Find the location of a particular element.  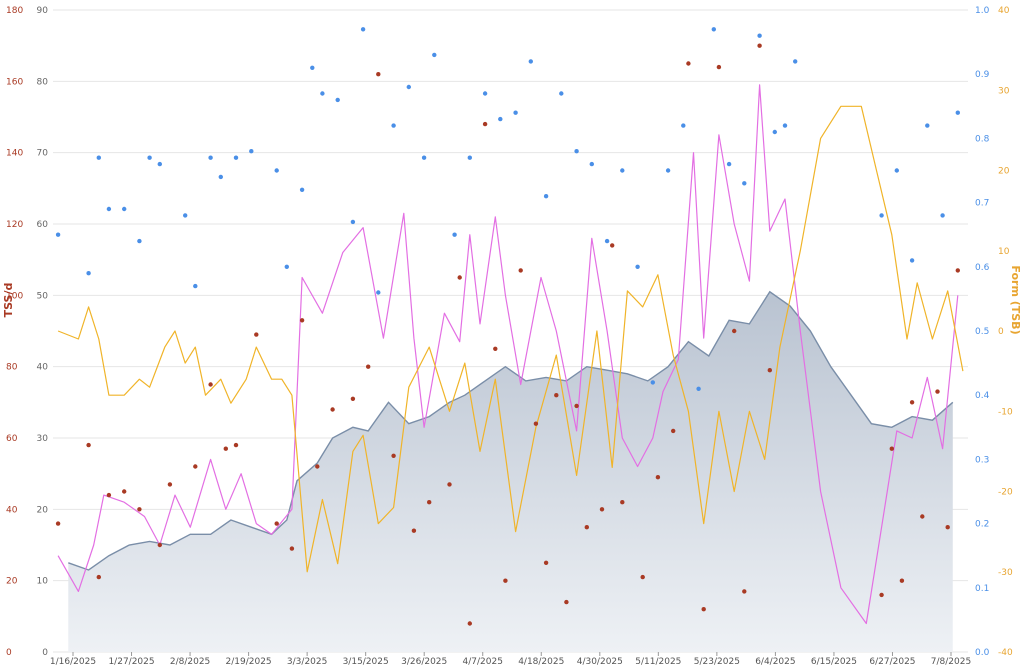

inner-tick-label: 0 is located at coordinates (45, 653).